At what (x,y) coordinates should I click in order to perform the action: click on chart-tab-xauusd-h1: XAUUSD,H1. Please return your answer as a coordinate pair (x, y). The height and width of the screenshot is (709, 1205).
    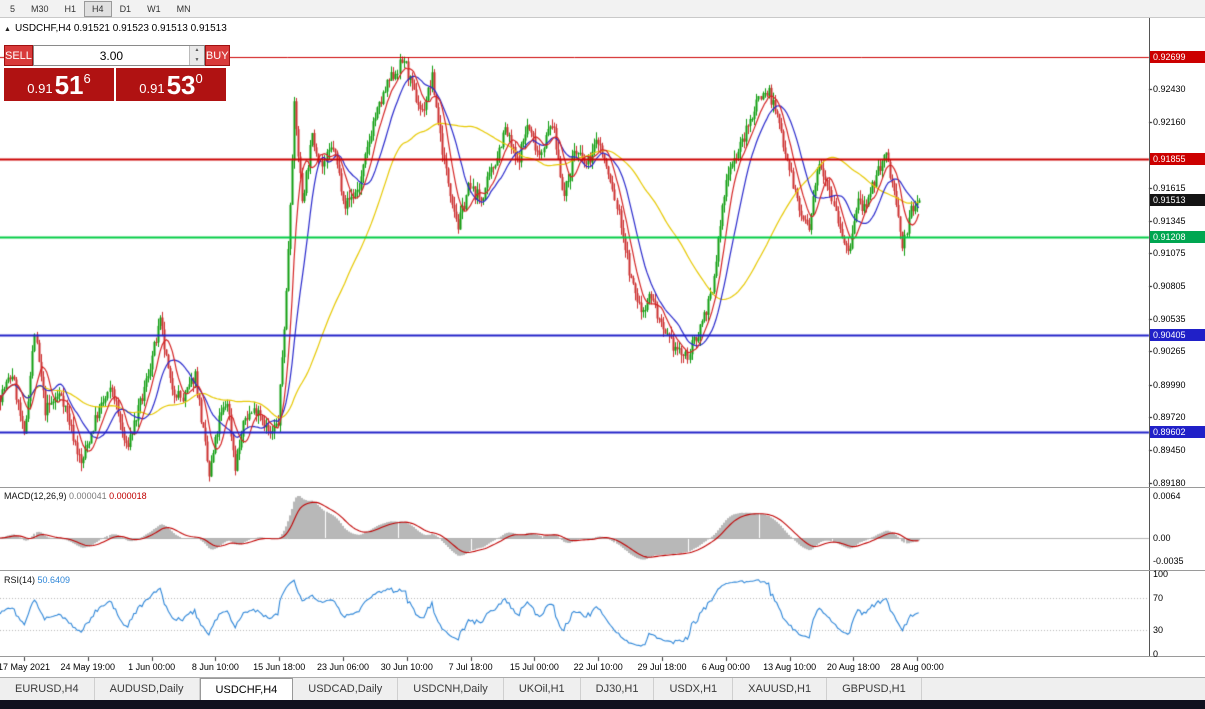
    Looking at the image, I should click on (780, 689).